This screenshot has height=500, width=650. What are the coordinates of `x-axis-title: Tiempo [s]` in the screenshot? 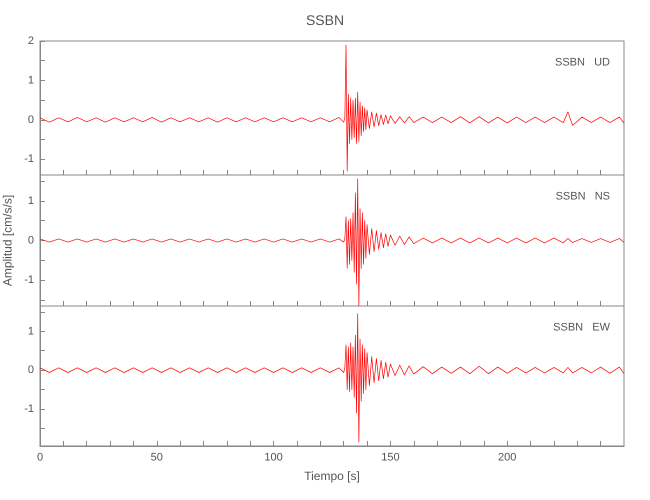 It's located at (332, 476).